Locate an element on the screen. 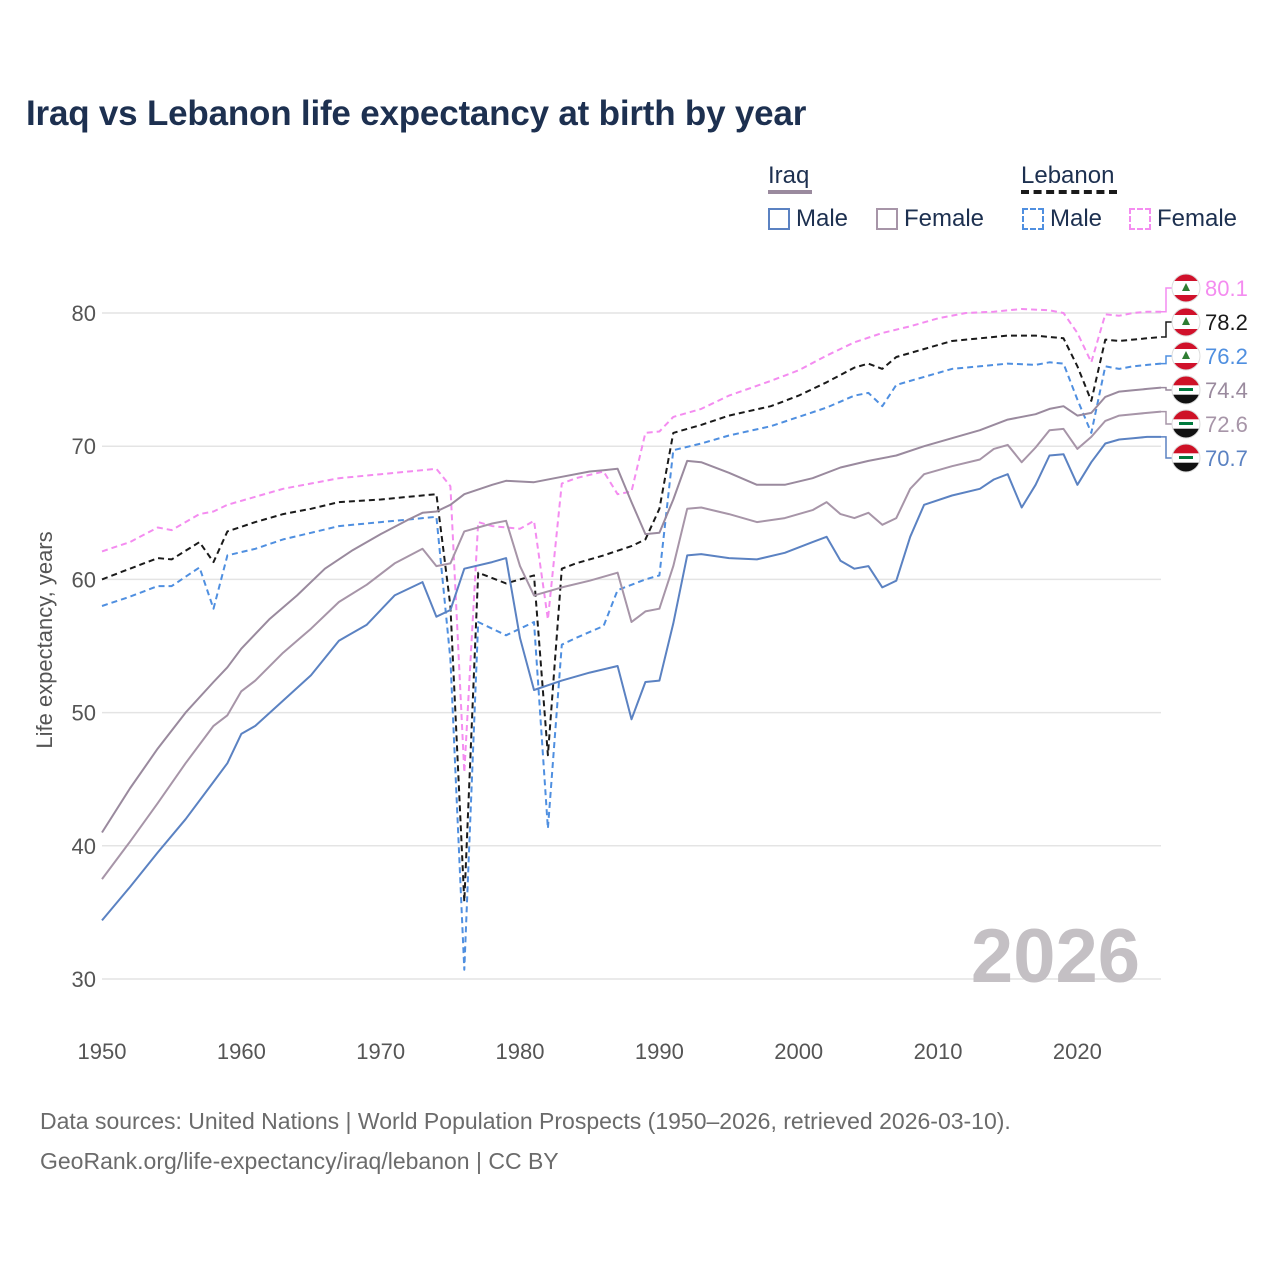  legend-lebanon-male: Male is located at coordinates (1062, 219).